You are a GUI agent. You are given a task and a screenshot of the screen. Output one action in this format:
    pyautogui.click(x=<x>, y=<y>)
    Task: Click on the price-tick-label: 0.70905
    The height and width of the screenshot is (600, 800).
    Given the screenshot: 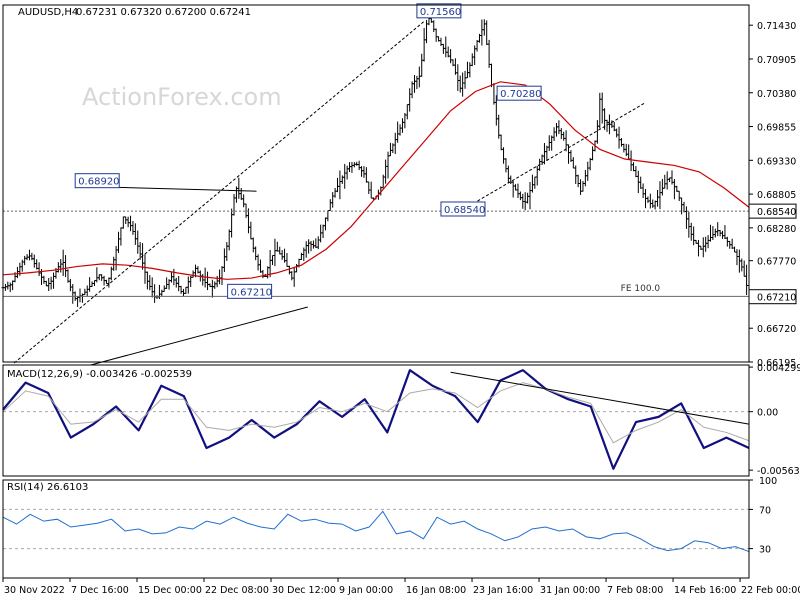 What is the action you would take?
    pyautogui.click(x=776, y=60)
    